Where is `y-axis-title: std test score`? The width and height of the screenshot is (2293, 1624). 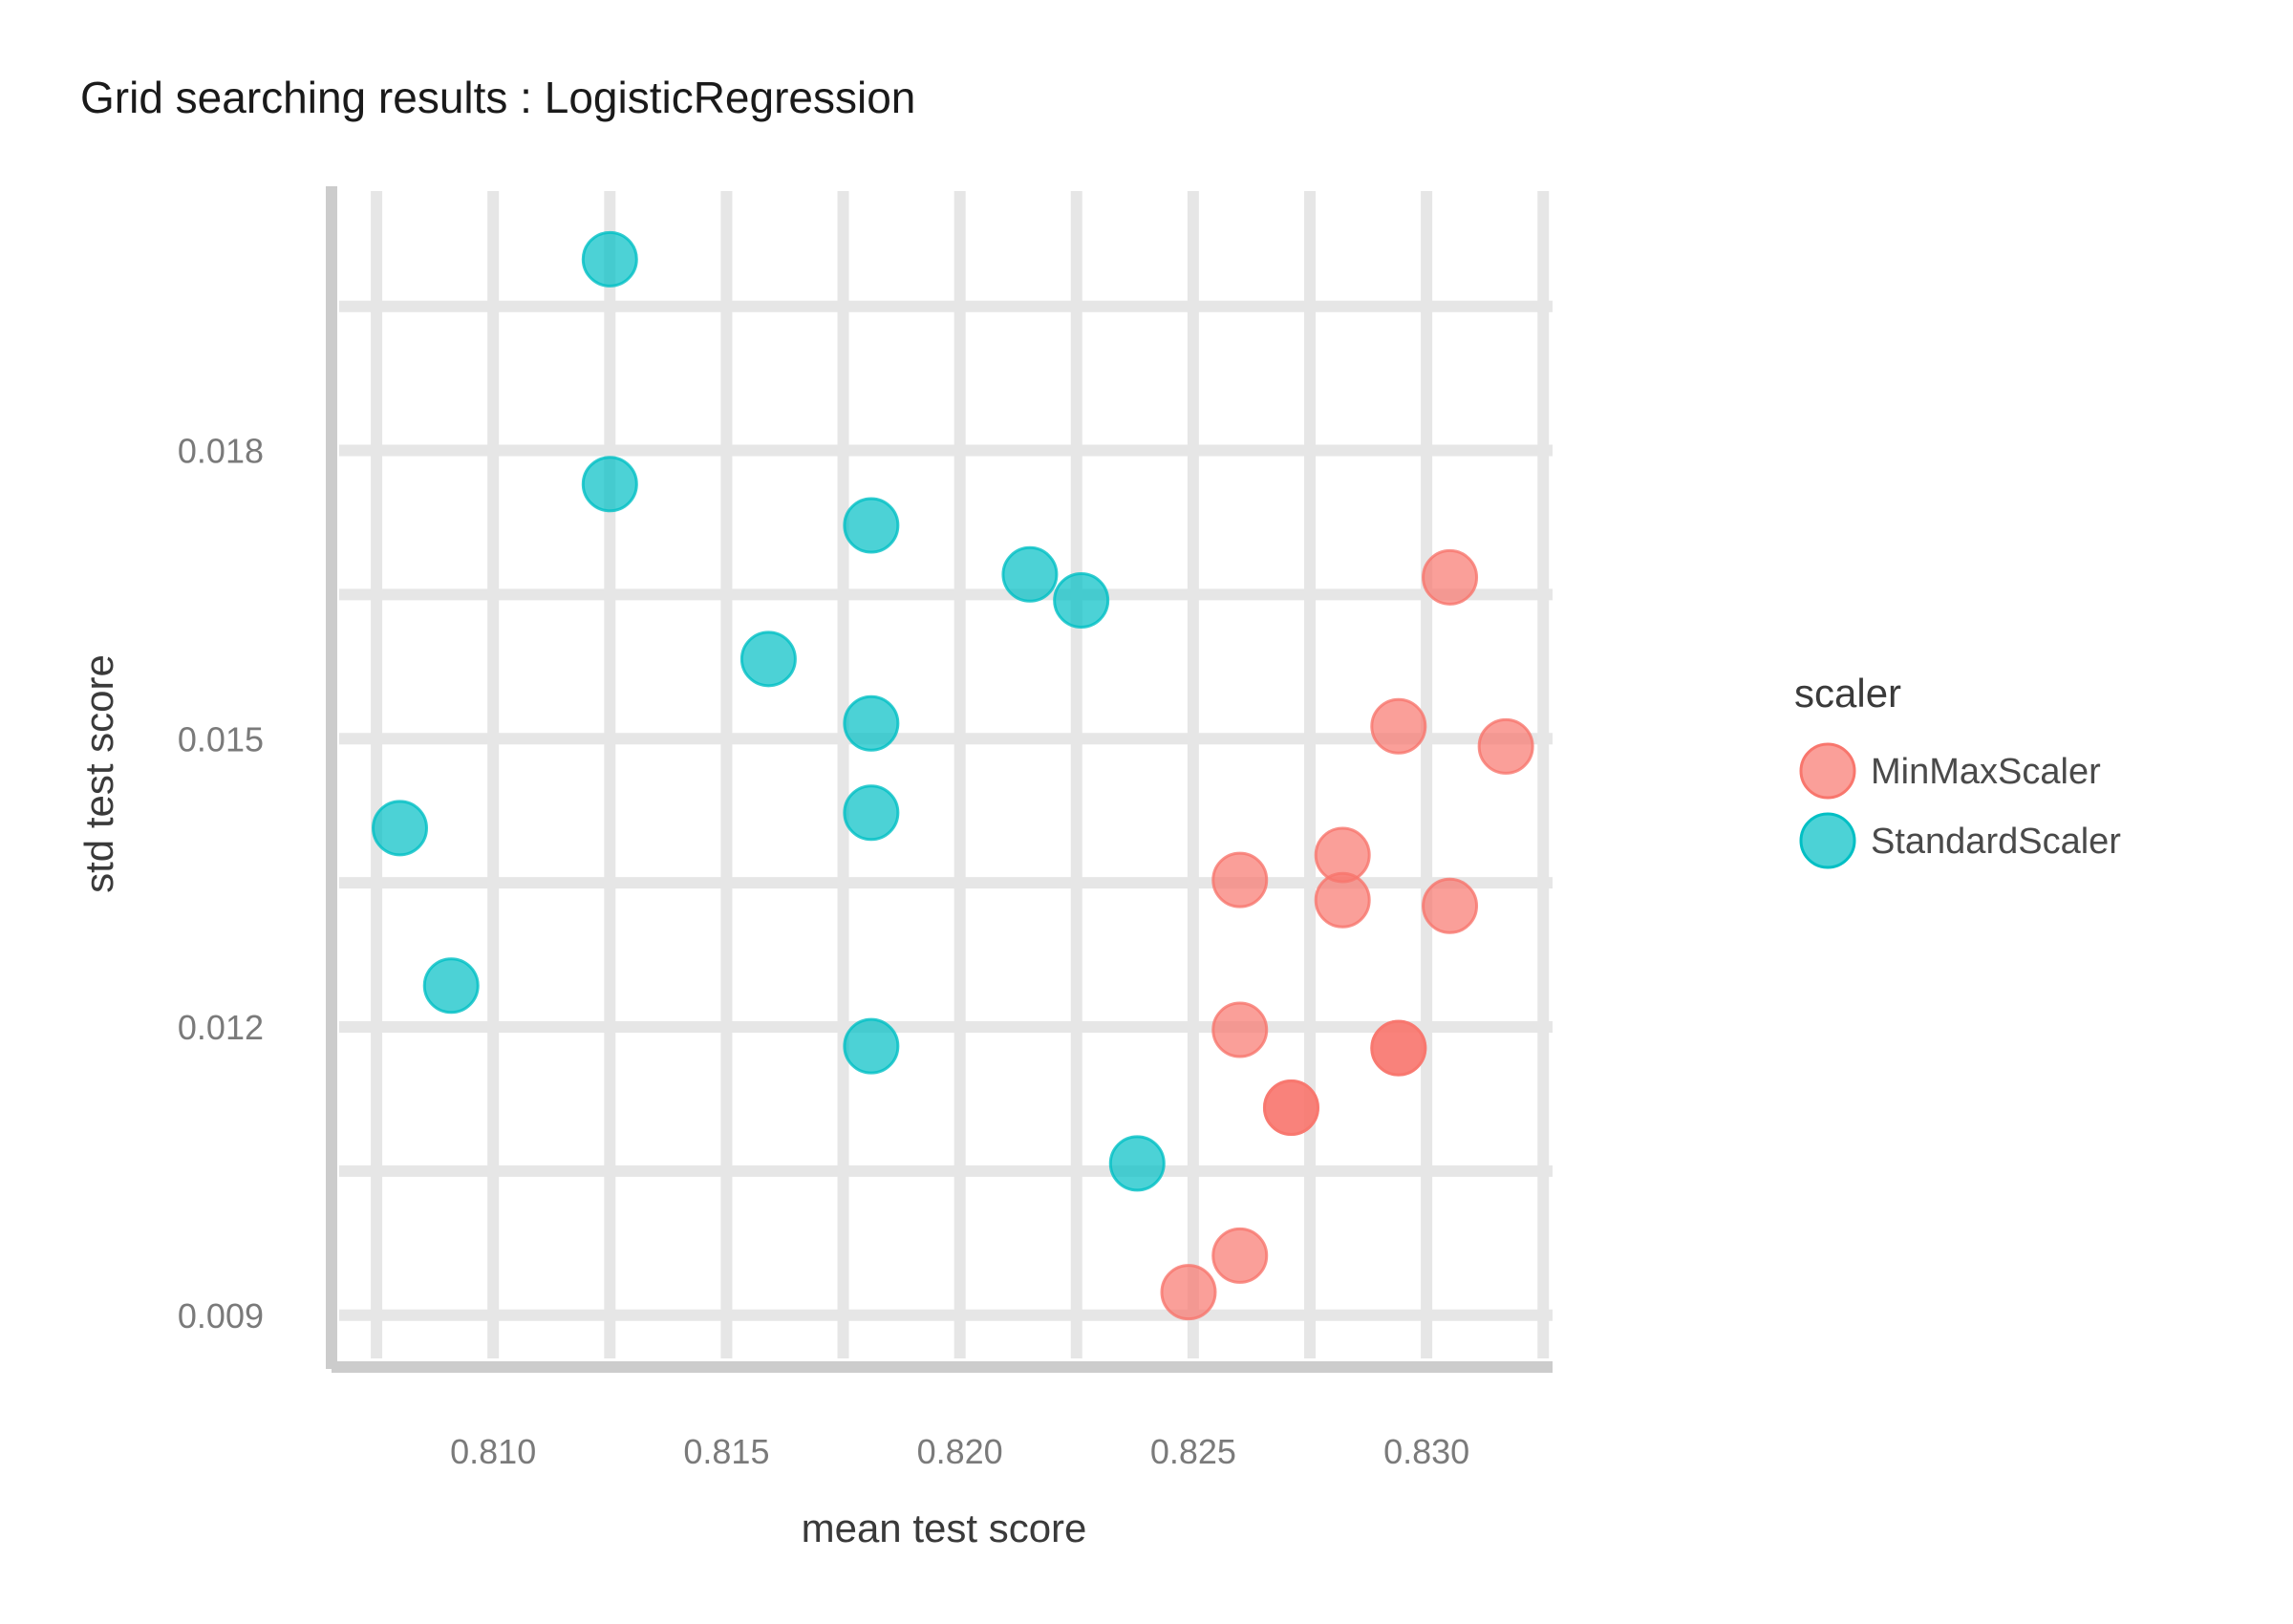
y-axis-title: std test score is located at coordinates (98, 774).